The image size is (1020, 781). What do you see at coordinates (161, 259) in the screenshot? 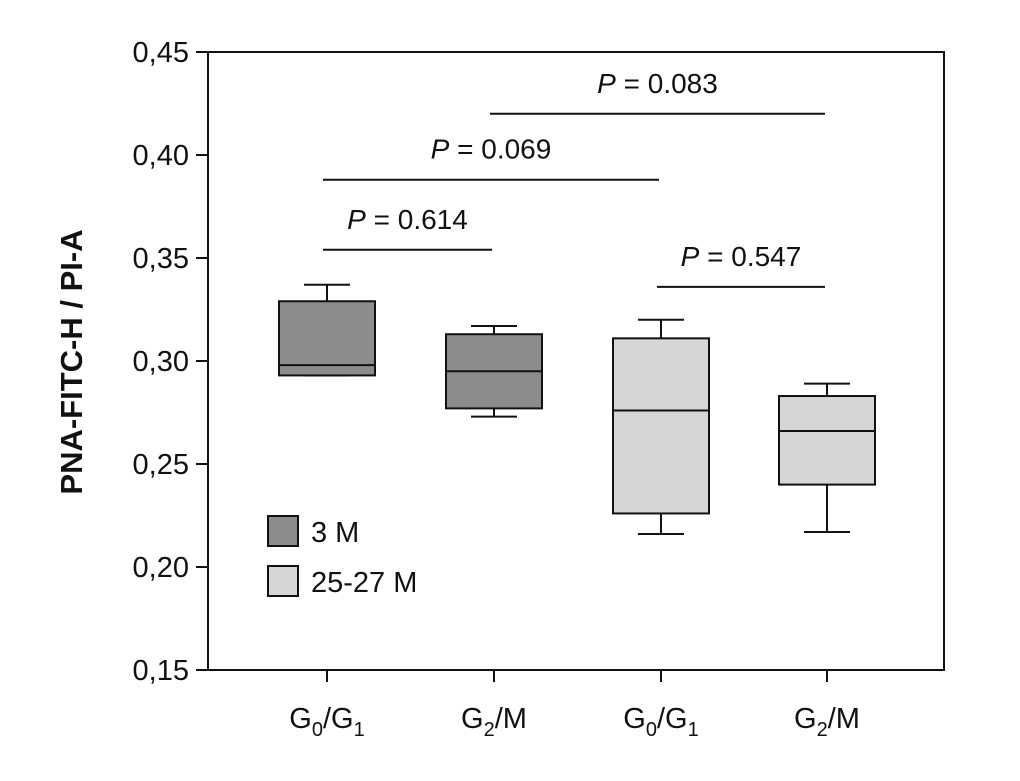
I see `y-tick-label: 0,35` at bounding box center [161, 259].